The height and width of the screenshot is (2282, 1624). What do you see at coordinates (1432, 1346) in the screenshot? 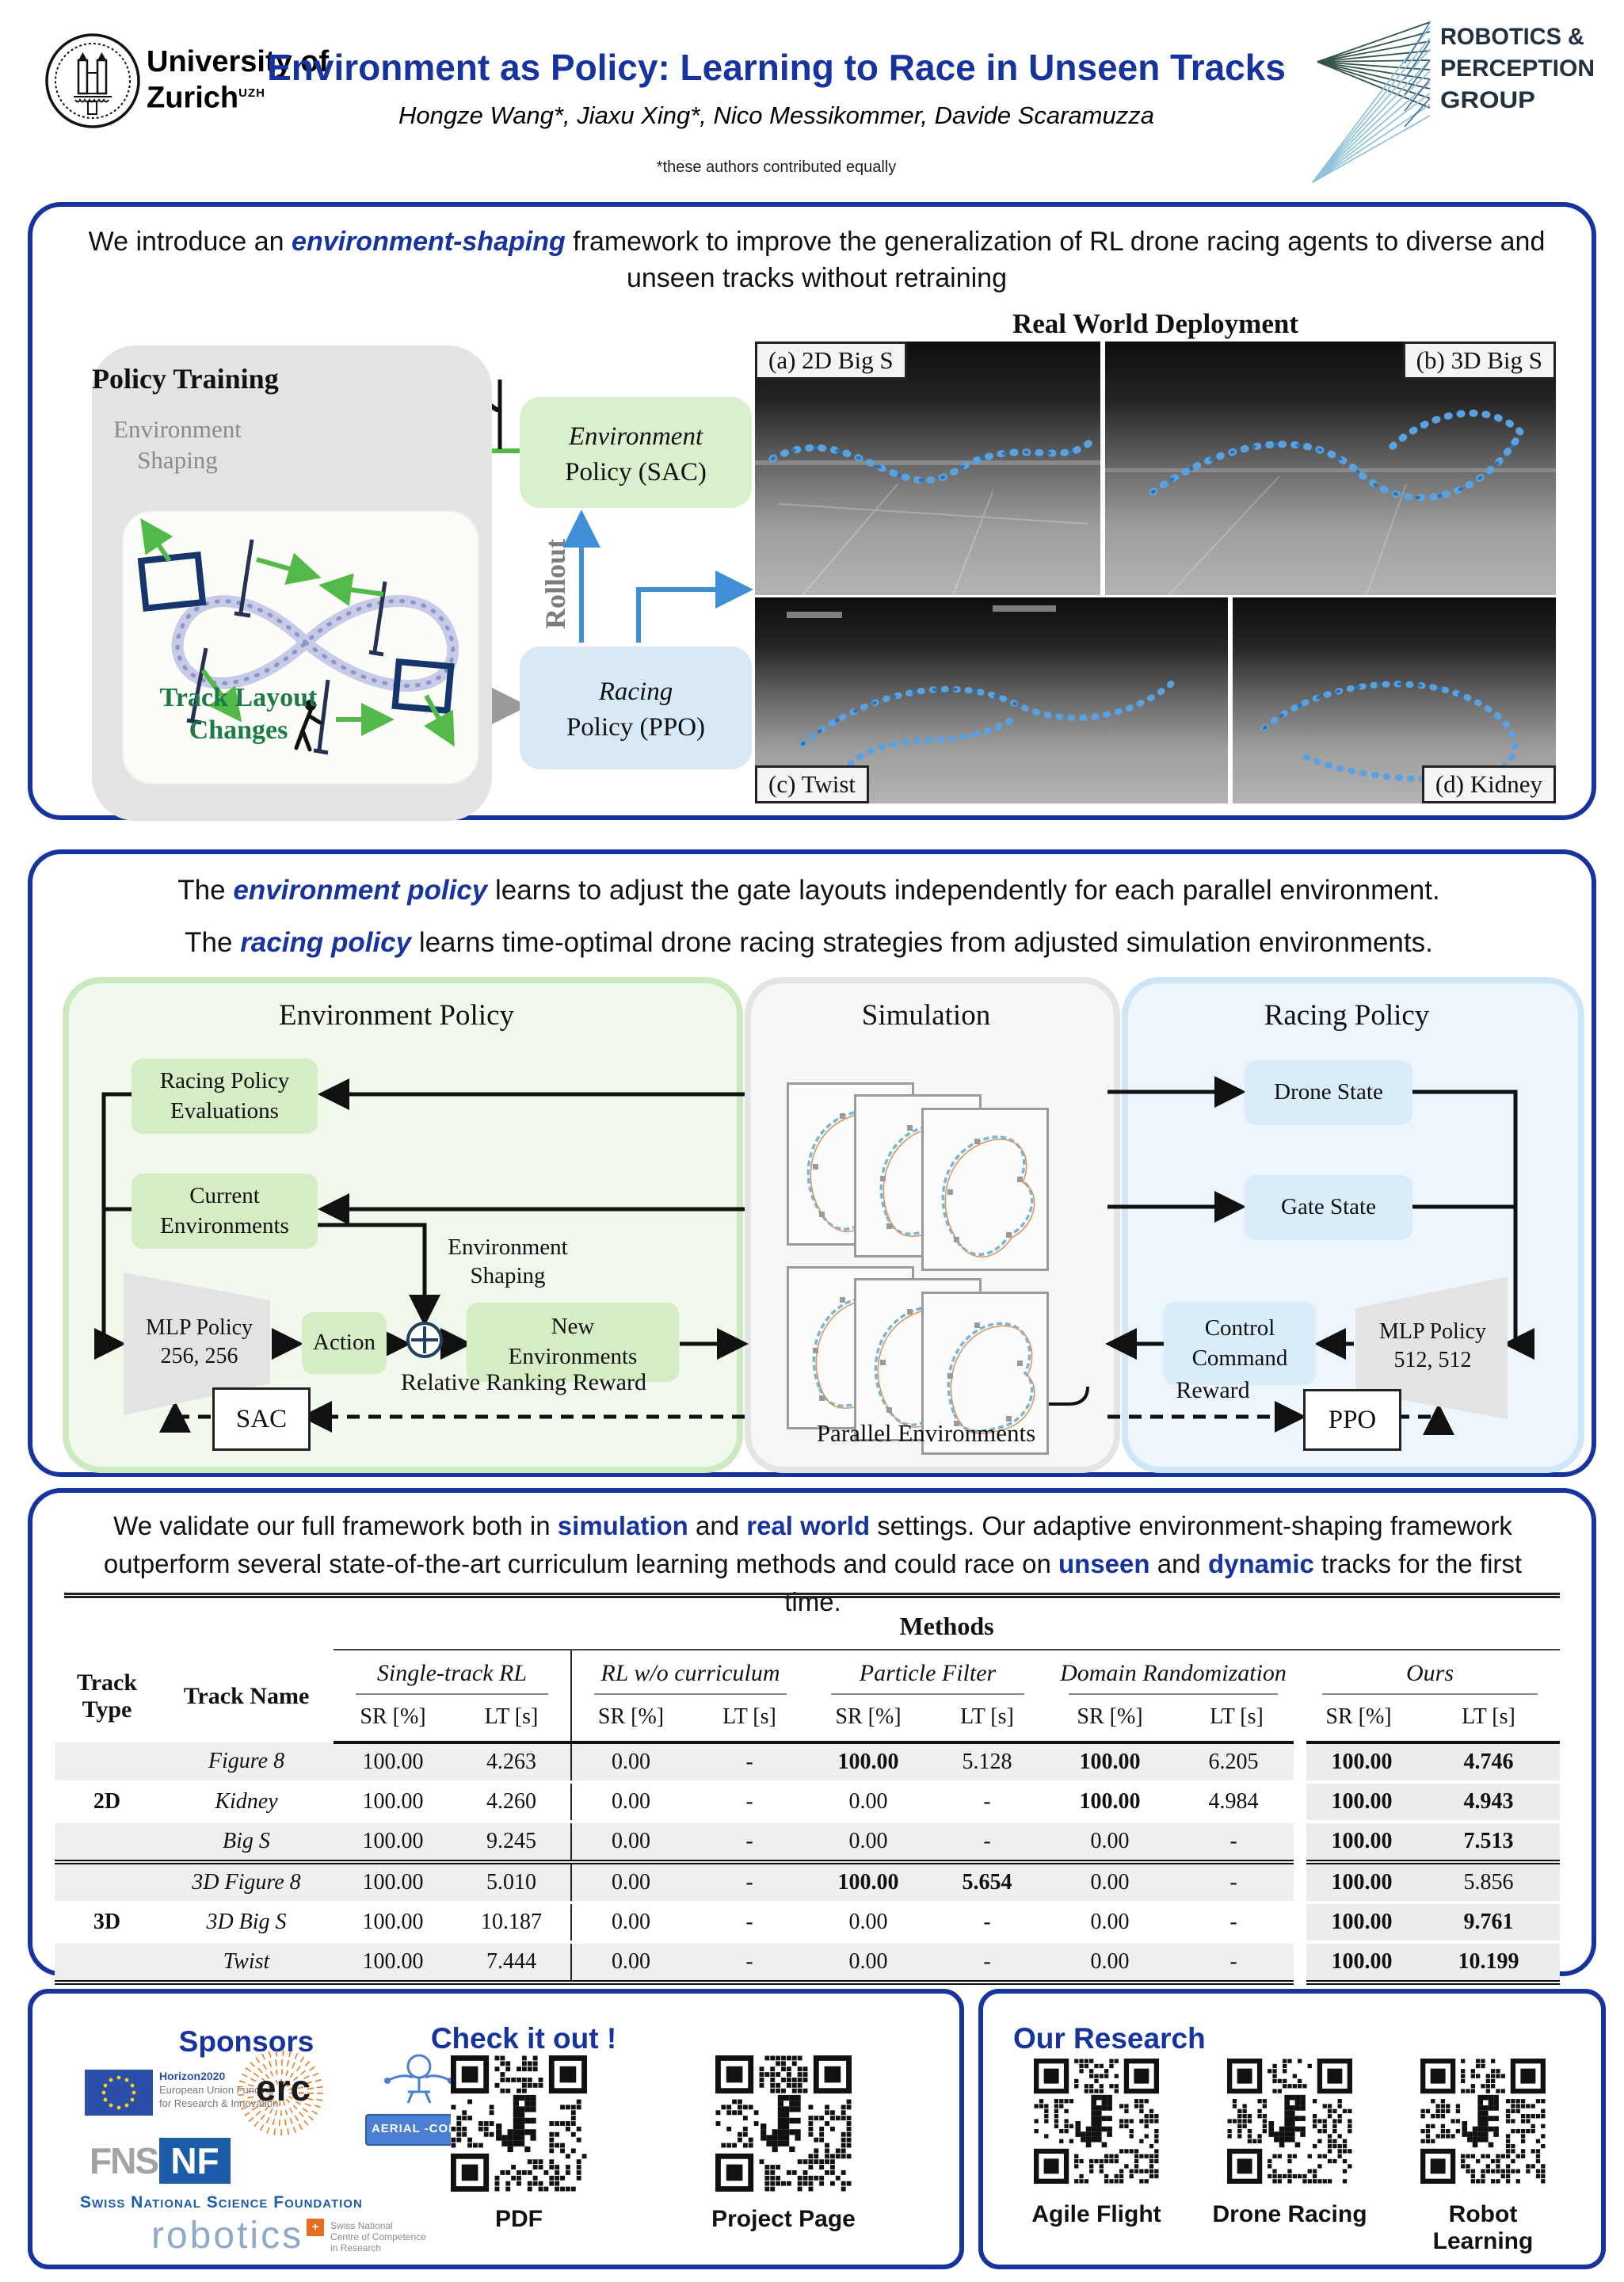
I see `mlp-policy-512-label: MLP Policy 512, 512` at bounding box center [1432, 1346].